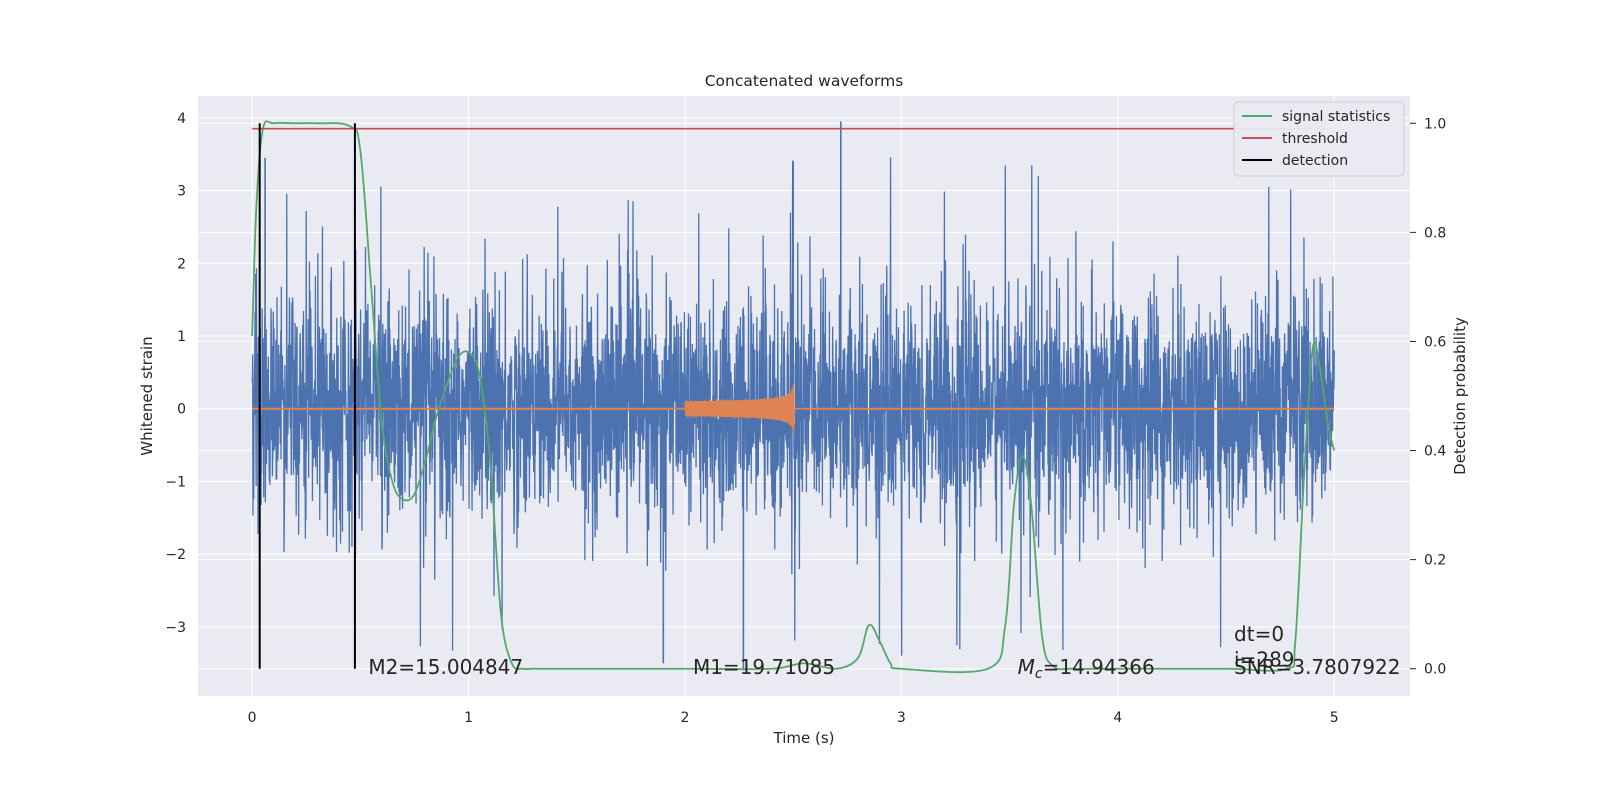 This screenshot has height=800, width=1600. Describe the element at coordinates (1317, 667) in the screenshot. I see `annotation-text: SNR=3.7807922` at that location.